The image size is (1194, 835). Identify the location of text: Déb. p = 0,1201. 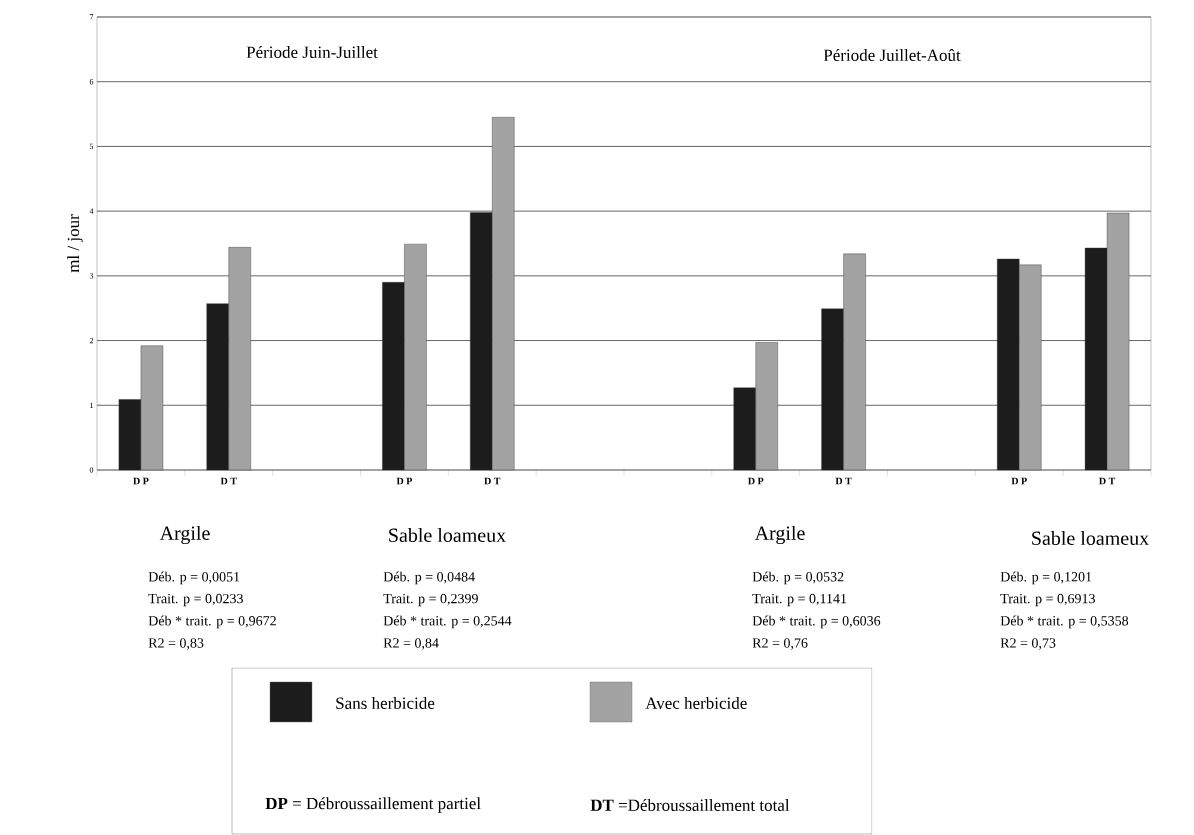
(1046, 578).